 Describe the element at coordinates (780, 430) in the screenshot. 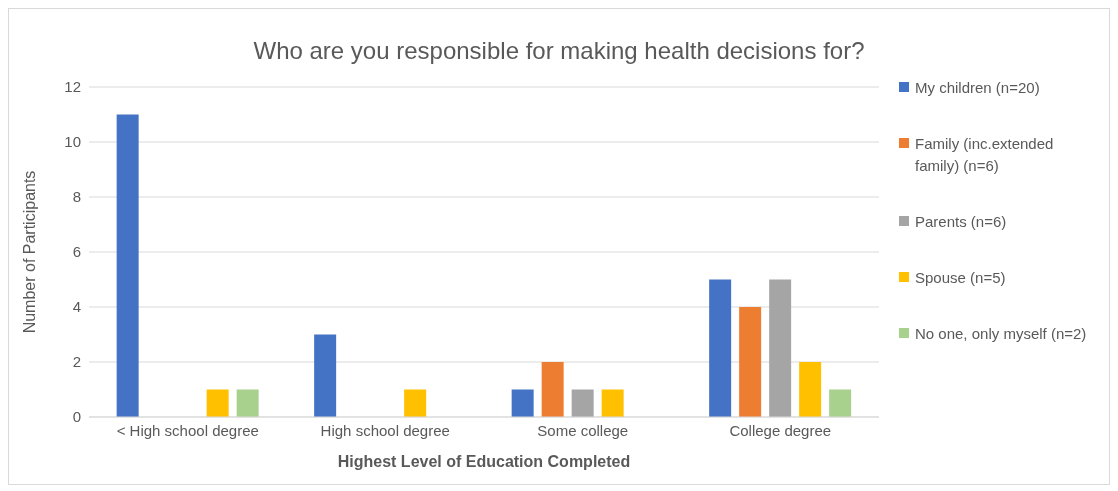

I see `x-tick-label: College degree` at that location.